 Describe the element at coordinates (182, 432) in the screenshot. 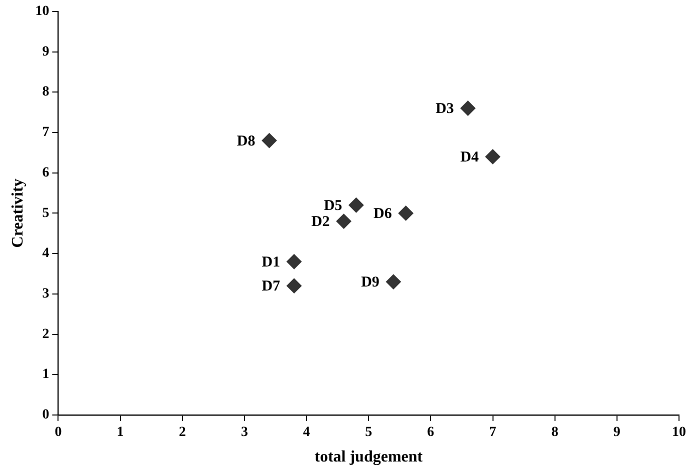

I see `x-tick-label: 2` at that location.